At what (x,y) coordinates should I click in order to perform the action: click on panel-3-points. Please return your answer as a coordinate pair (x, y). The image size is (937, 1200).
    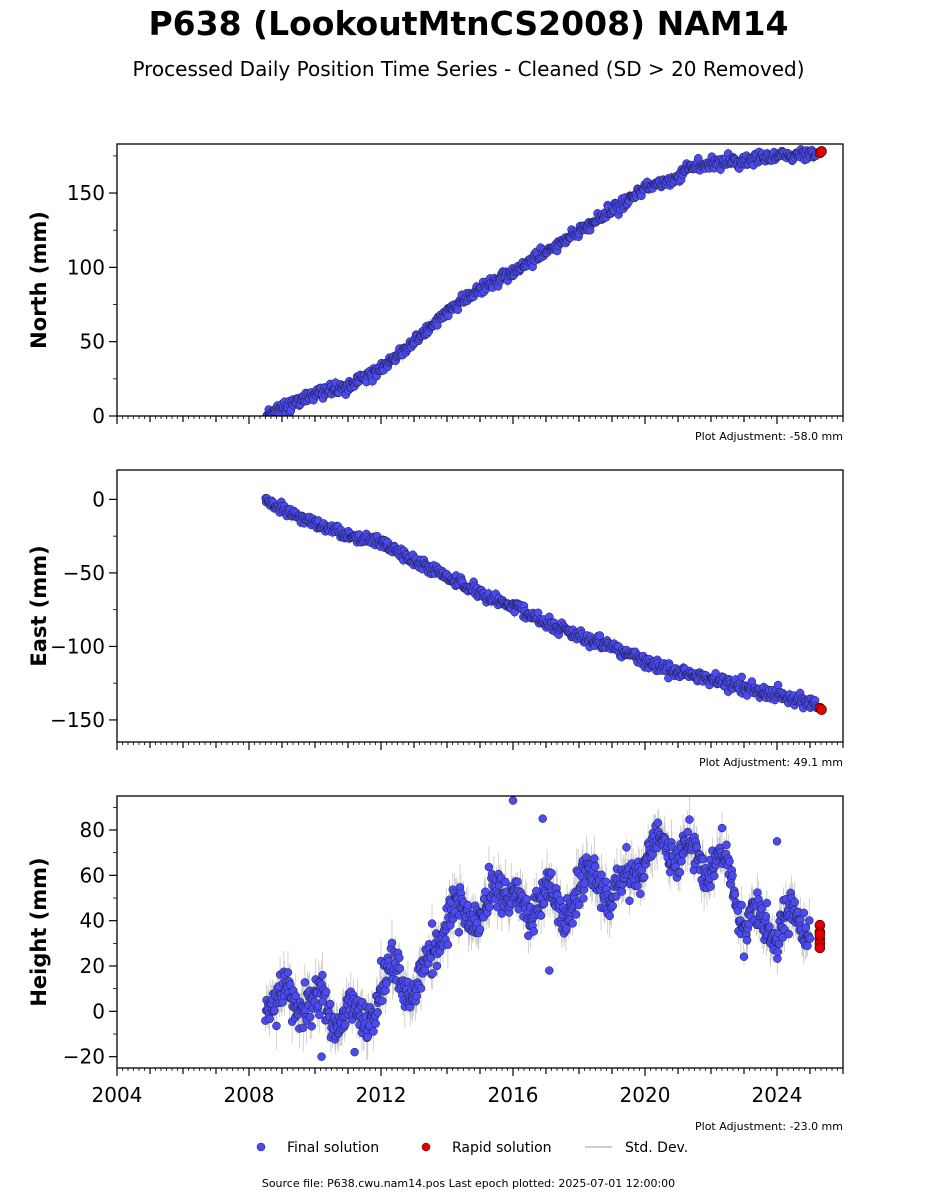
    Looking at the image, I should click on (543, 928).